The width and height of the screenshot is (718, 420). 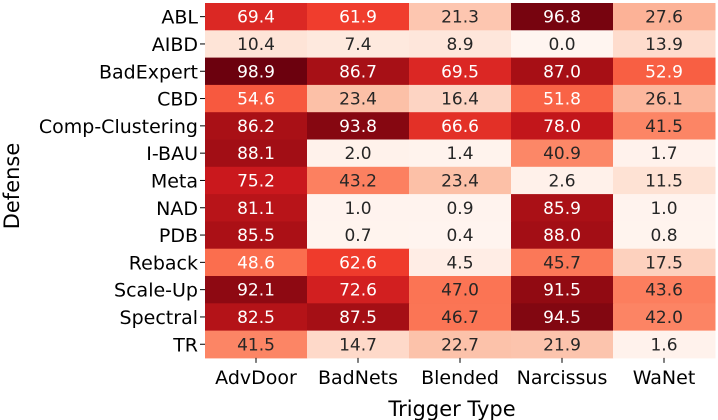 I want to click on x-tick-label: WaNet, so click(x=664, y=378).